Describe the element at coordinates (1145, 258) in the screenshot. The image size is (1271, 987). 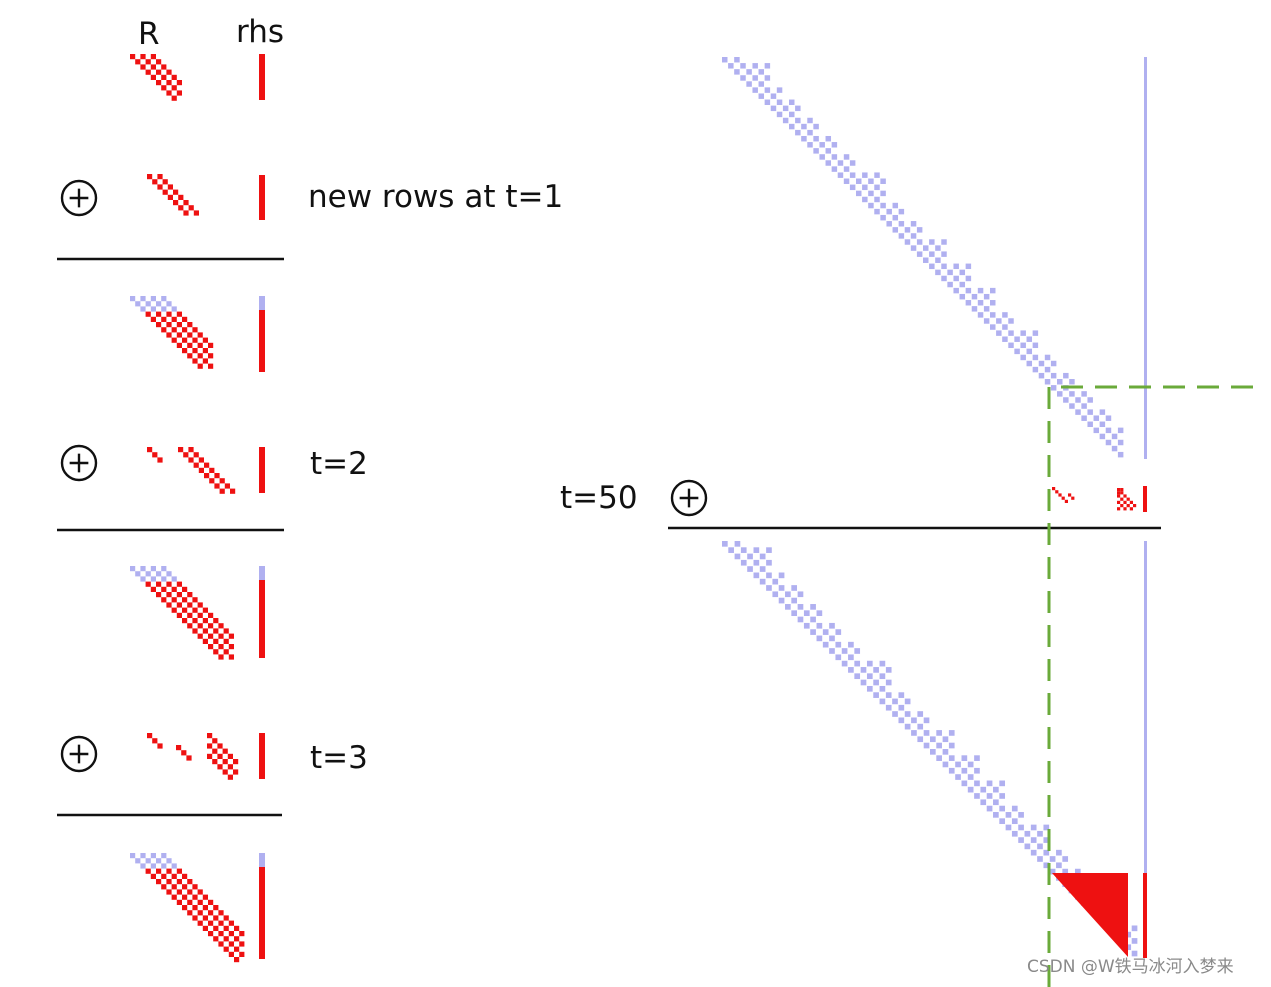
I see `prior-rhs-bar` at that location.